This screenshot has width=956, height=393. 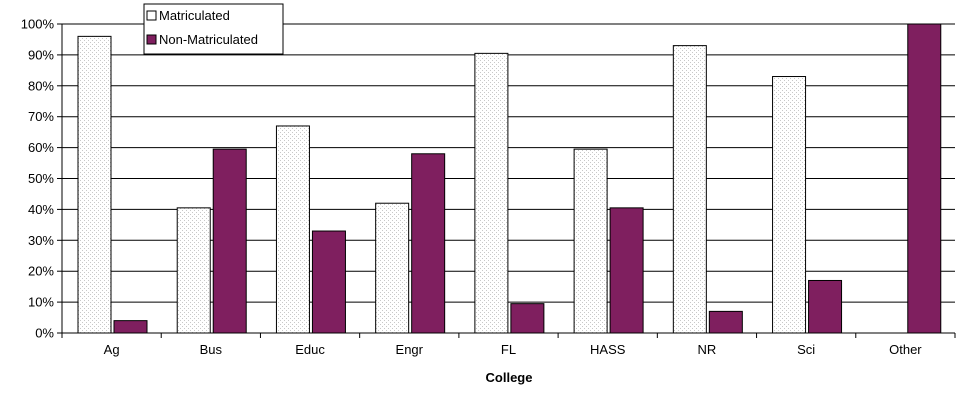 I want to click on y-tick-label: 20%, so click(x=41, y=271).